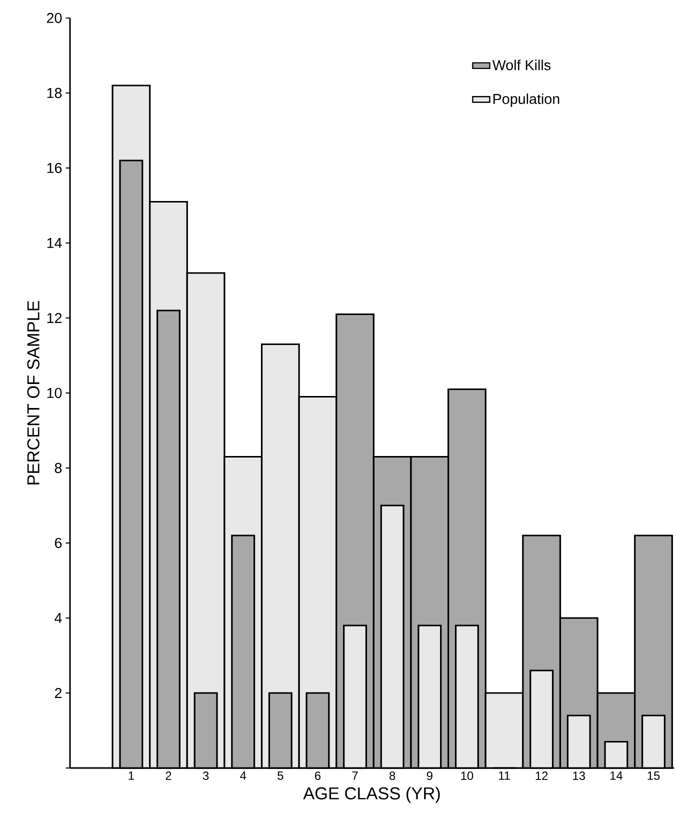  What do you see at coordinates (169, 776) in the screenshot?
I see `x-tick-label: 2` at bounding box center [169, 776].